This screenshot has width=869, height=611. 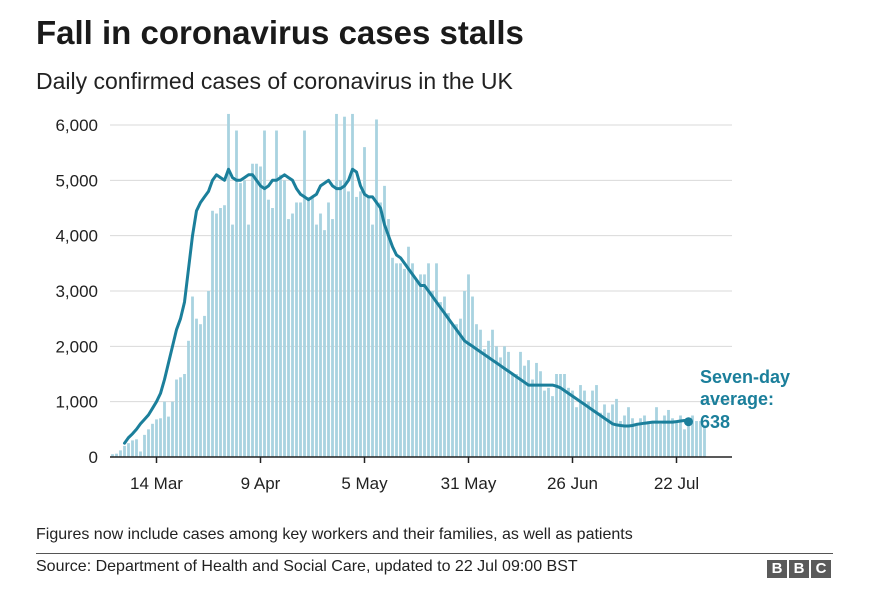 I want to click on y-tick-label: 4,000, so click(x=76, y=236).